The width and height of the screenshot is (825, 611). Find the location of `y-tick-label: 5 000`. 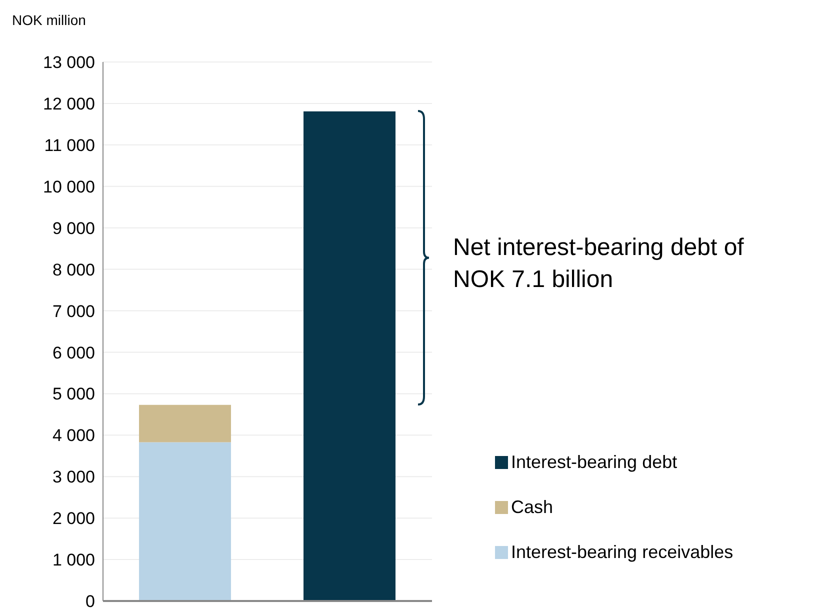

y-tick-label: 5 000 is located at coordinates (73, 394).